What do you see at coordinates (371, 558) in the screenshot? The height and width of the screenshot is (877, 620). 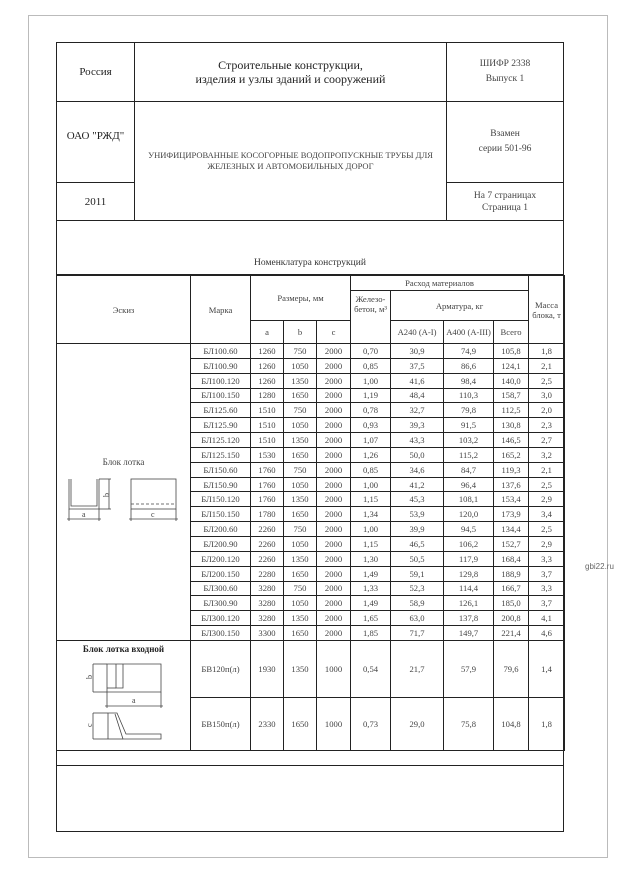 I see `cell-concrete: 1,30` at bounding box center [371, 558].